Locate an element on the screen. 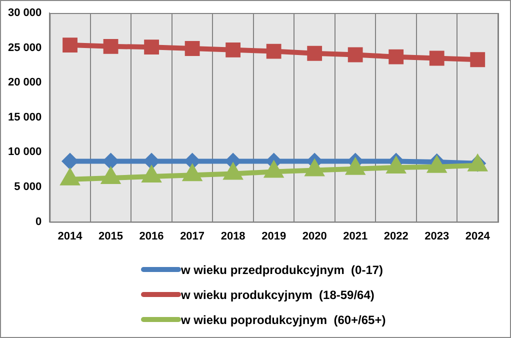 The width and height of the screenshot is (511, 338). y-tick-label: 15 000 is located at coordinates (25, 117).